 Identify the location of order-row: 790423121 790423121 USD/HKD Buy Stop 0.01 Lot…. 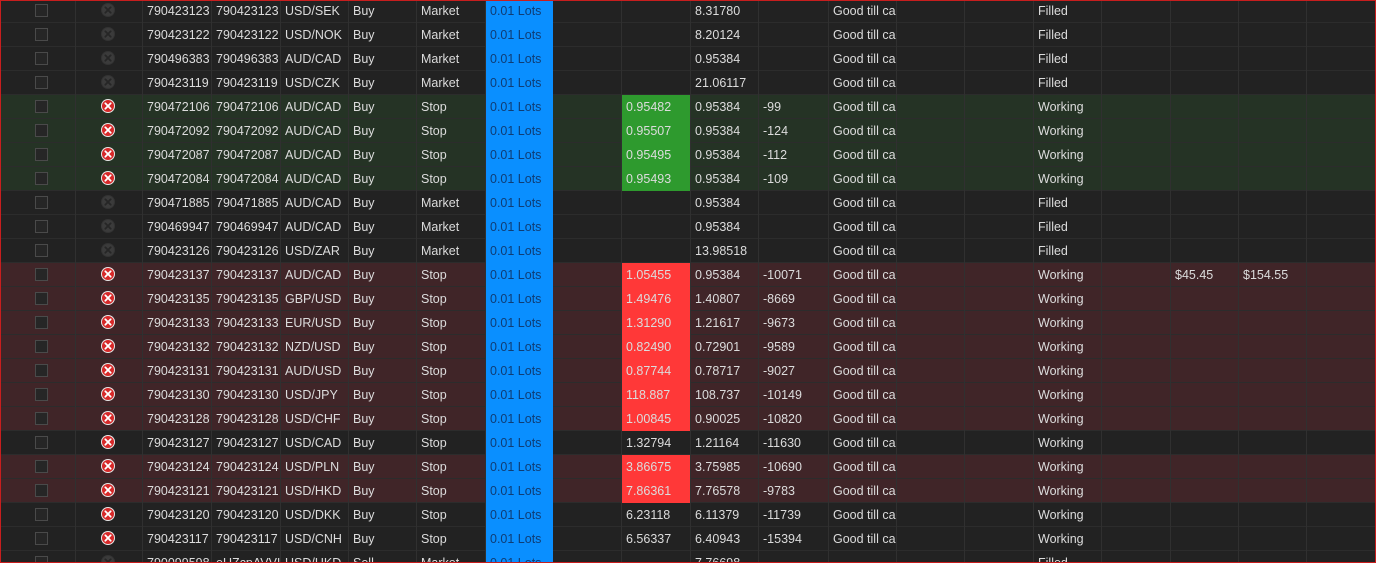
(688, 491).